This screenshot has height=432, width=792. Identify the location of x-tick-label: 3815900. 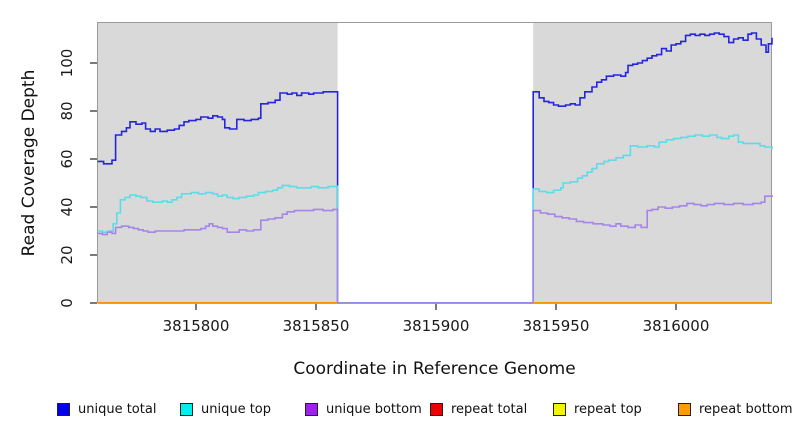
(436, 326).